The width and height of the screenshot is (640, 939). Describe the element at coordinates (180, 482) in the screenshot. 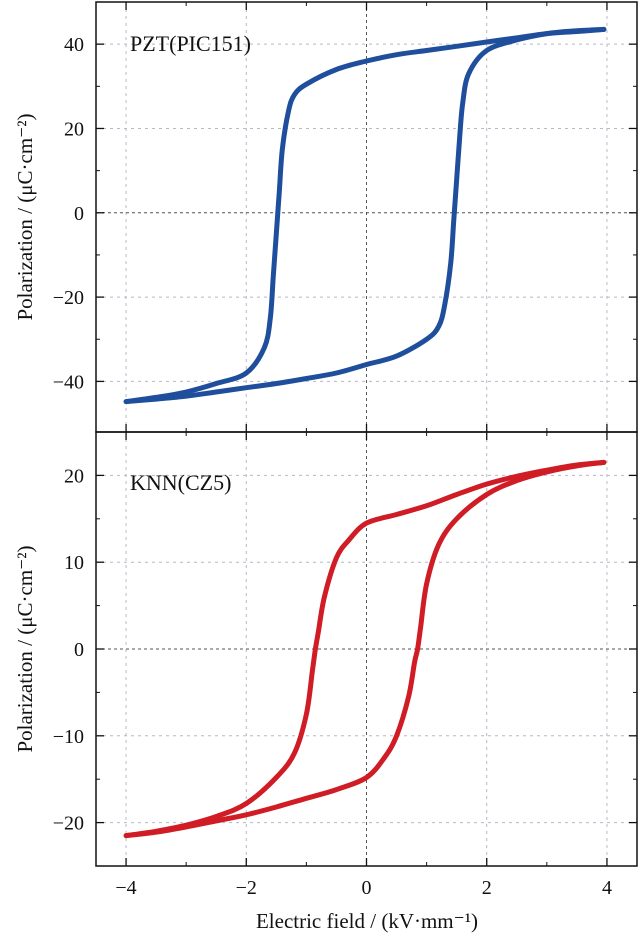

I see `panel-label-bottom: KNN(CZ5)` at that location.